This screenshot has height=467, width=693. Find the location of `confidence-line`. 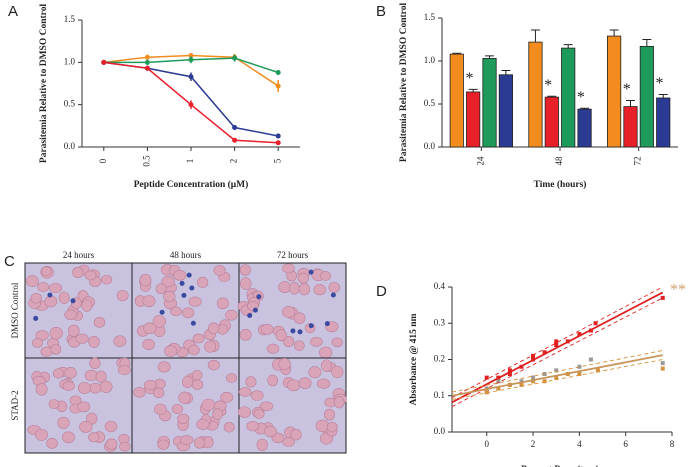

confidence-line is located at coordinates (557, 379).